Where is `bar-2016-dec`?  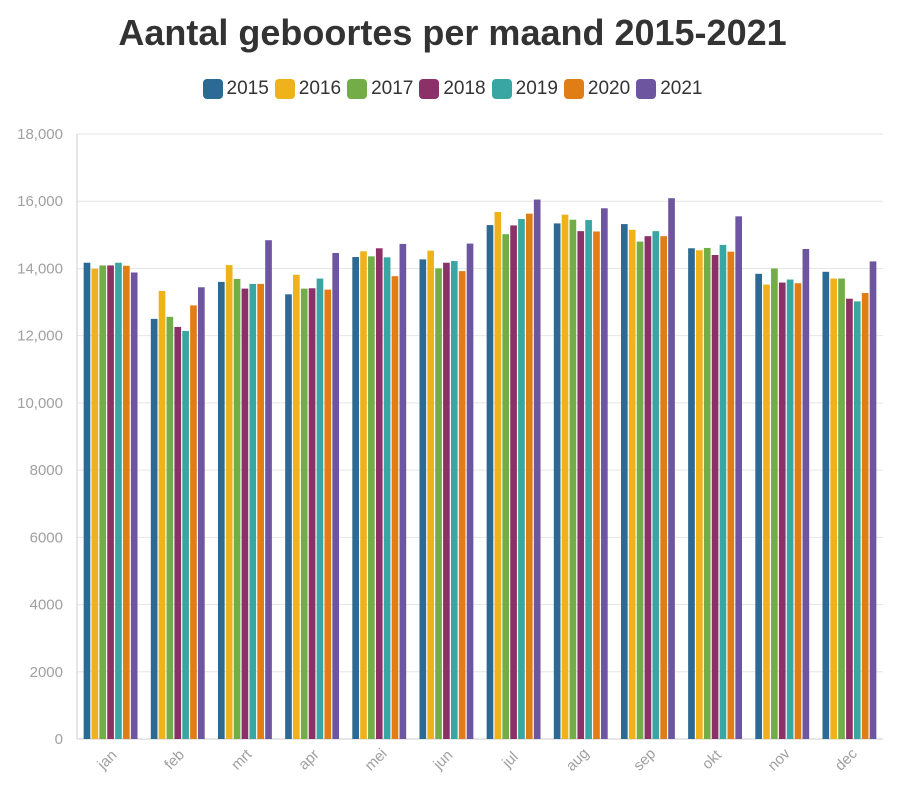
bar-2016-dec is located at coordinates (834, 508).